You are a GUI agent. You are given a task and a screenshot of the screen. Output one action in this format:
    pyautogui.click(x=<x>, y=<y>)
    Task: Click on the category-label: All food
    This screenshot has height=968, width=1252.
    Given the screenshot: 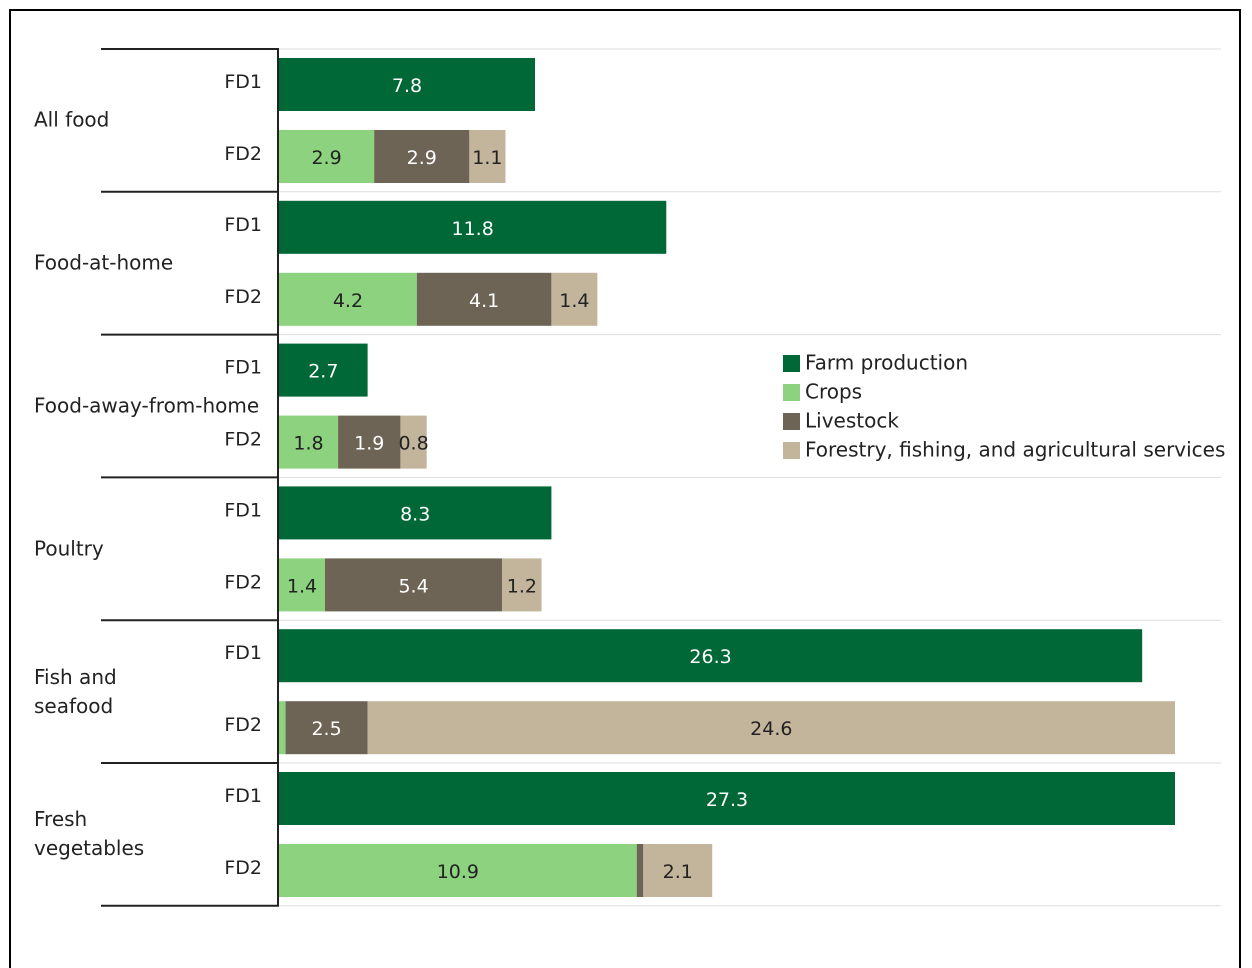 What is the action you would take?
    pyautogui.click(x=72, y=119)
    